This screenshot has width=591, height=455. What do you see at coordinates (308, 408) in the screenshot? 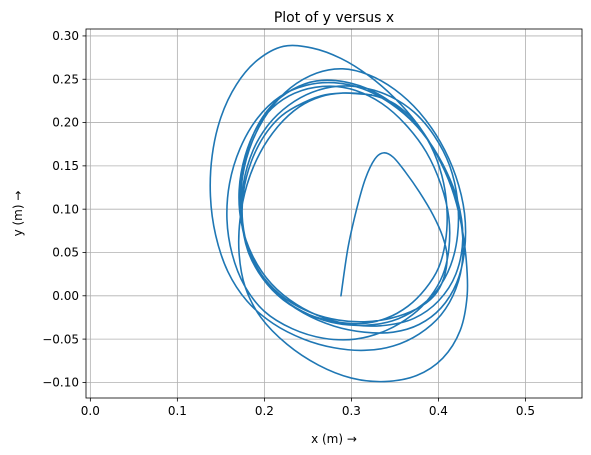
I see `x-axis: 0.0 0.1 0.2 0.3 0.4 0.5` at bounding box center [308, 408].